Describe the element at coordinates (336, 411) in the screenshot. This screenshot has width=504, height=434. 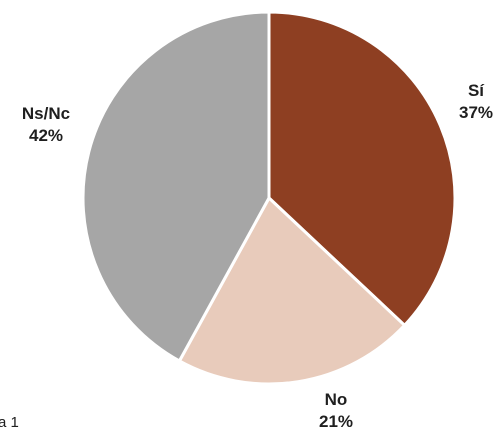
I see `slice-label-no: No 21%` at that location.